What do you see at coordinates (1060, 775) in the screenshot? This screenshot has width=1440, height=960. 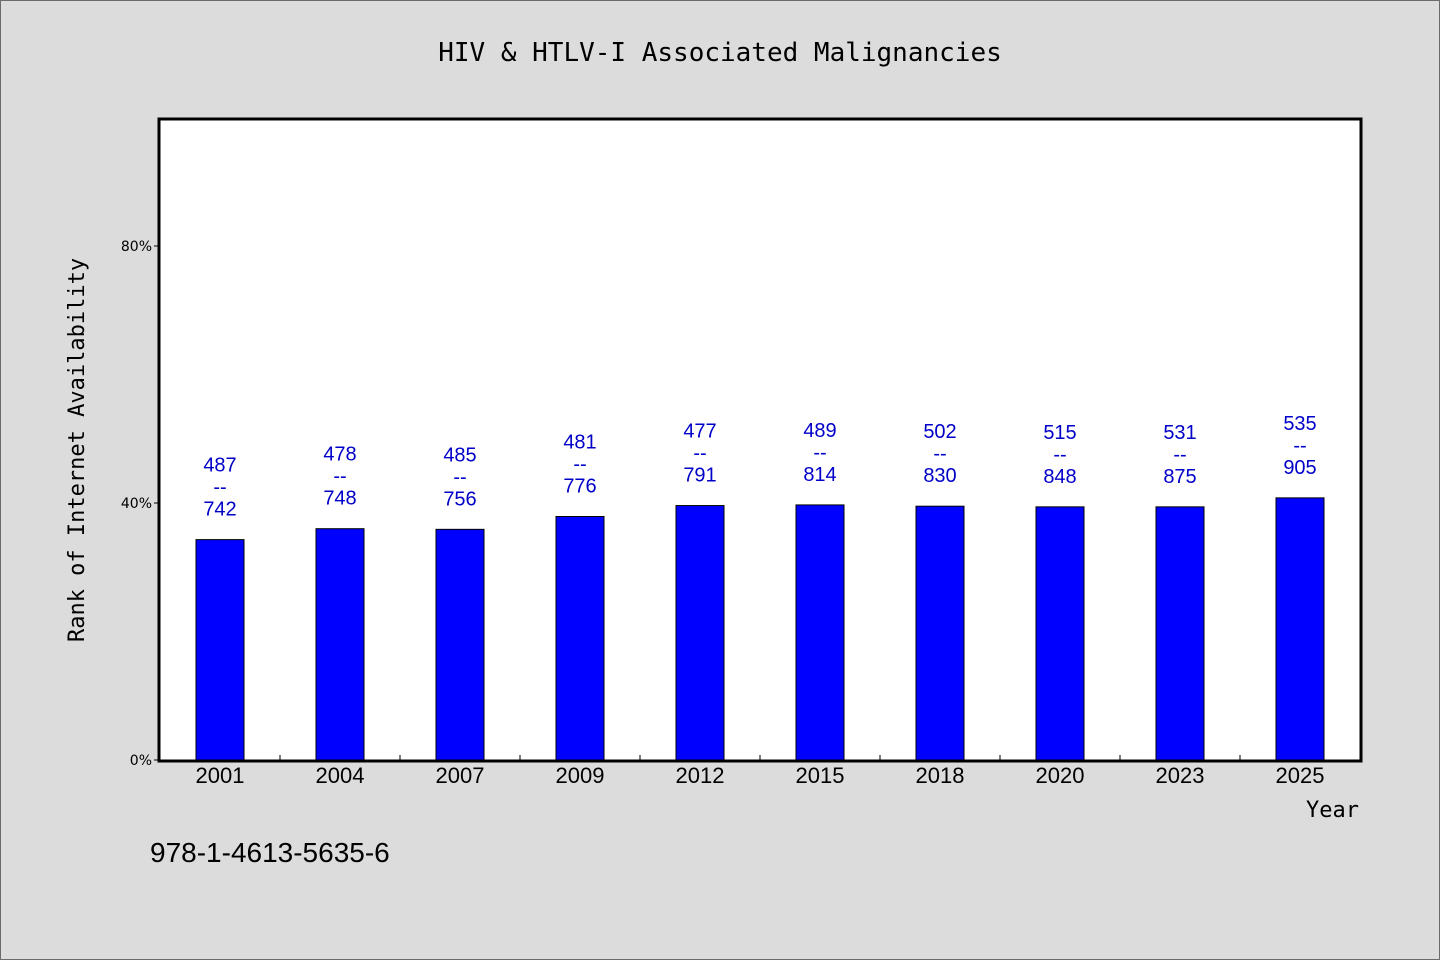 I see `x-tick-label-2020: 2020` at bounding box center [1060, 775].